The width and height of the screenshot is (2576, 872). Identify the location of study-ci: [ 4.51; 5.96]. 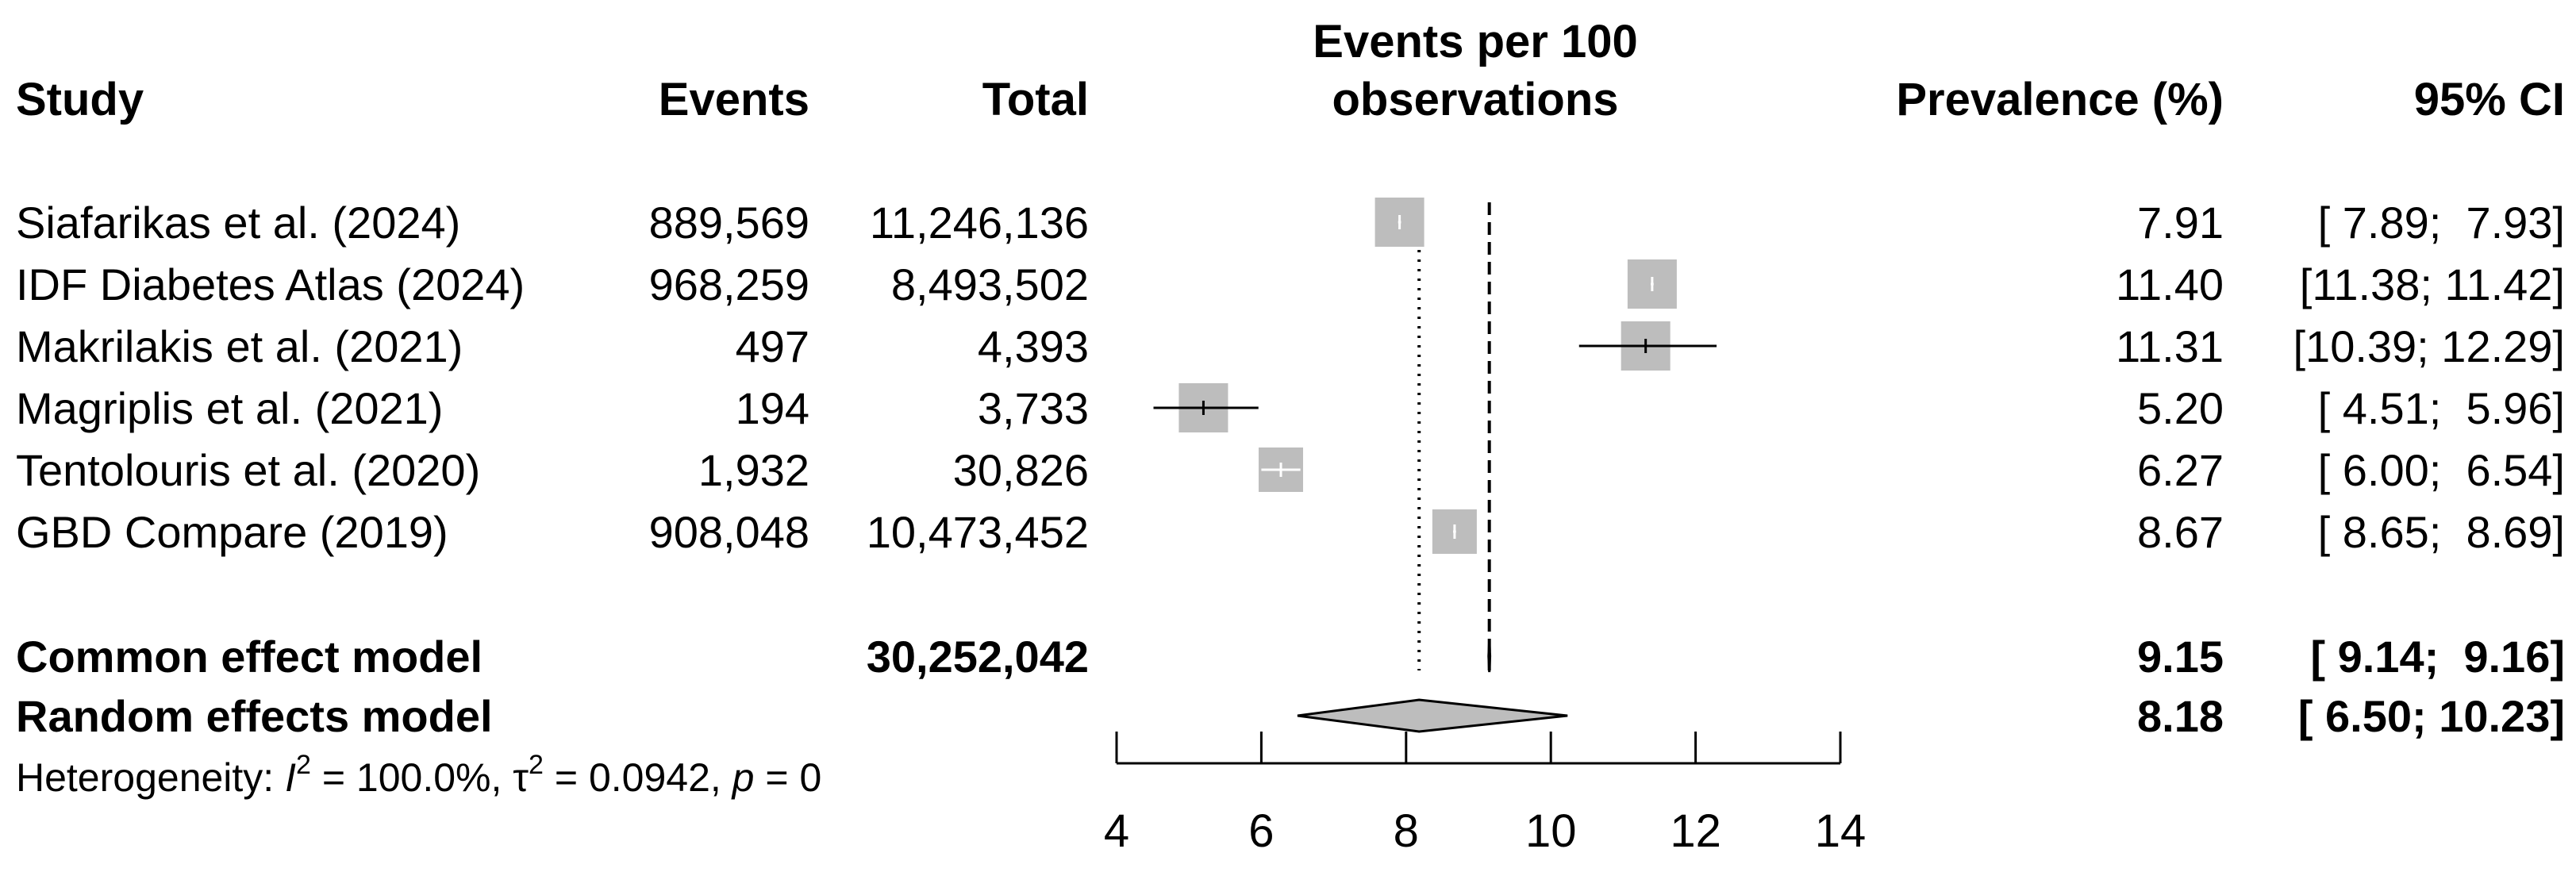
(2441, 408).